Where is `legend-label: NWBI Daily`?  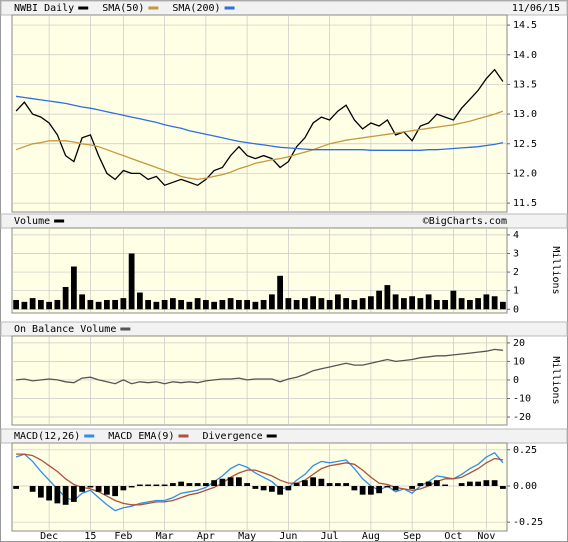 legend-label: NWBI Daily is located at coordinates (44, 8).